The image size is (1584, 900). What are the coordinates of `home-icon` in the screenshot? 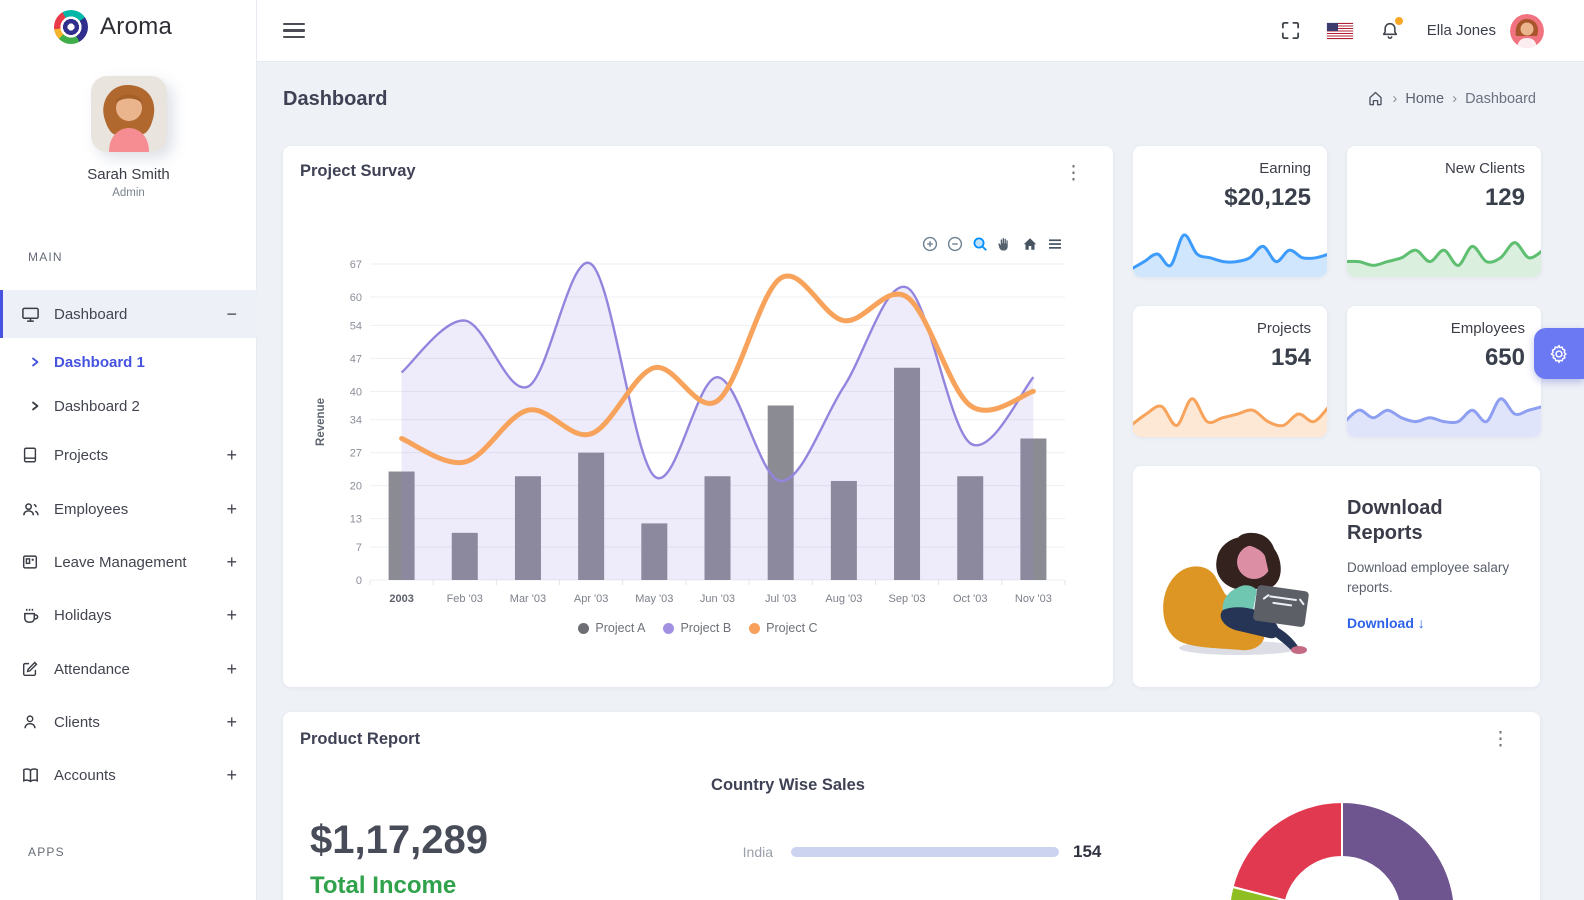 It's located at (1375, 98).